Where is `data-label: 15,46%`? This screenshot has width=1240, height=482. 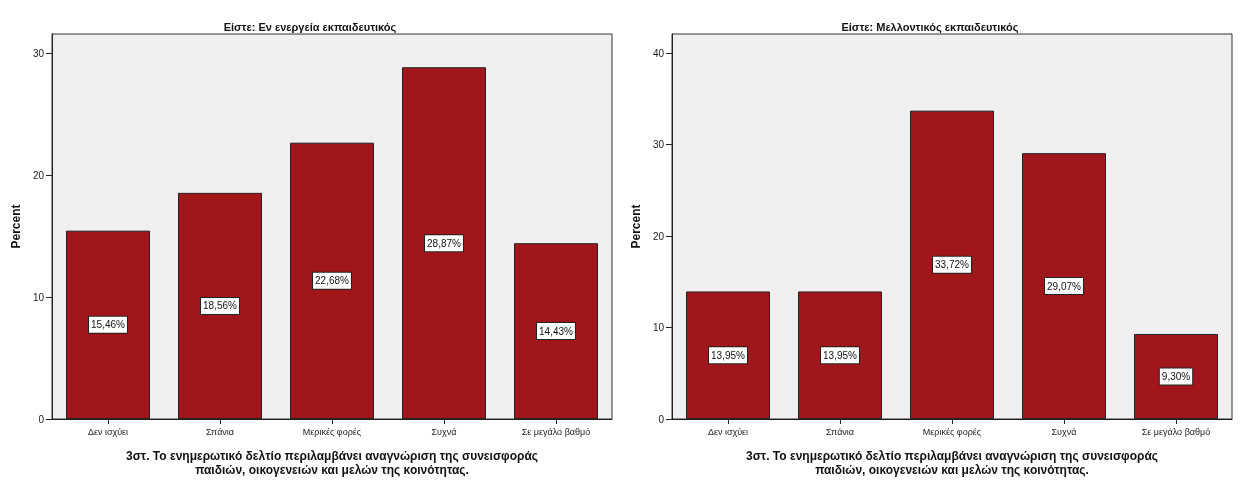 data-label: 15,46% is located at coordinates (108, 325).